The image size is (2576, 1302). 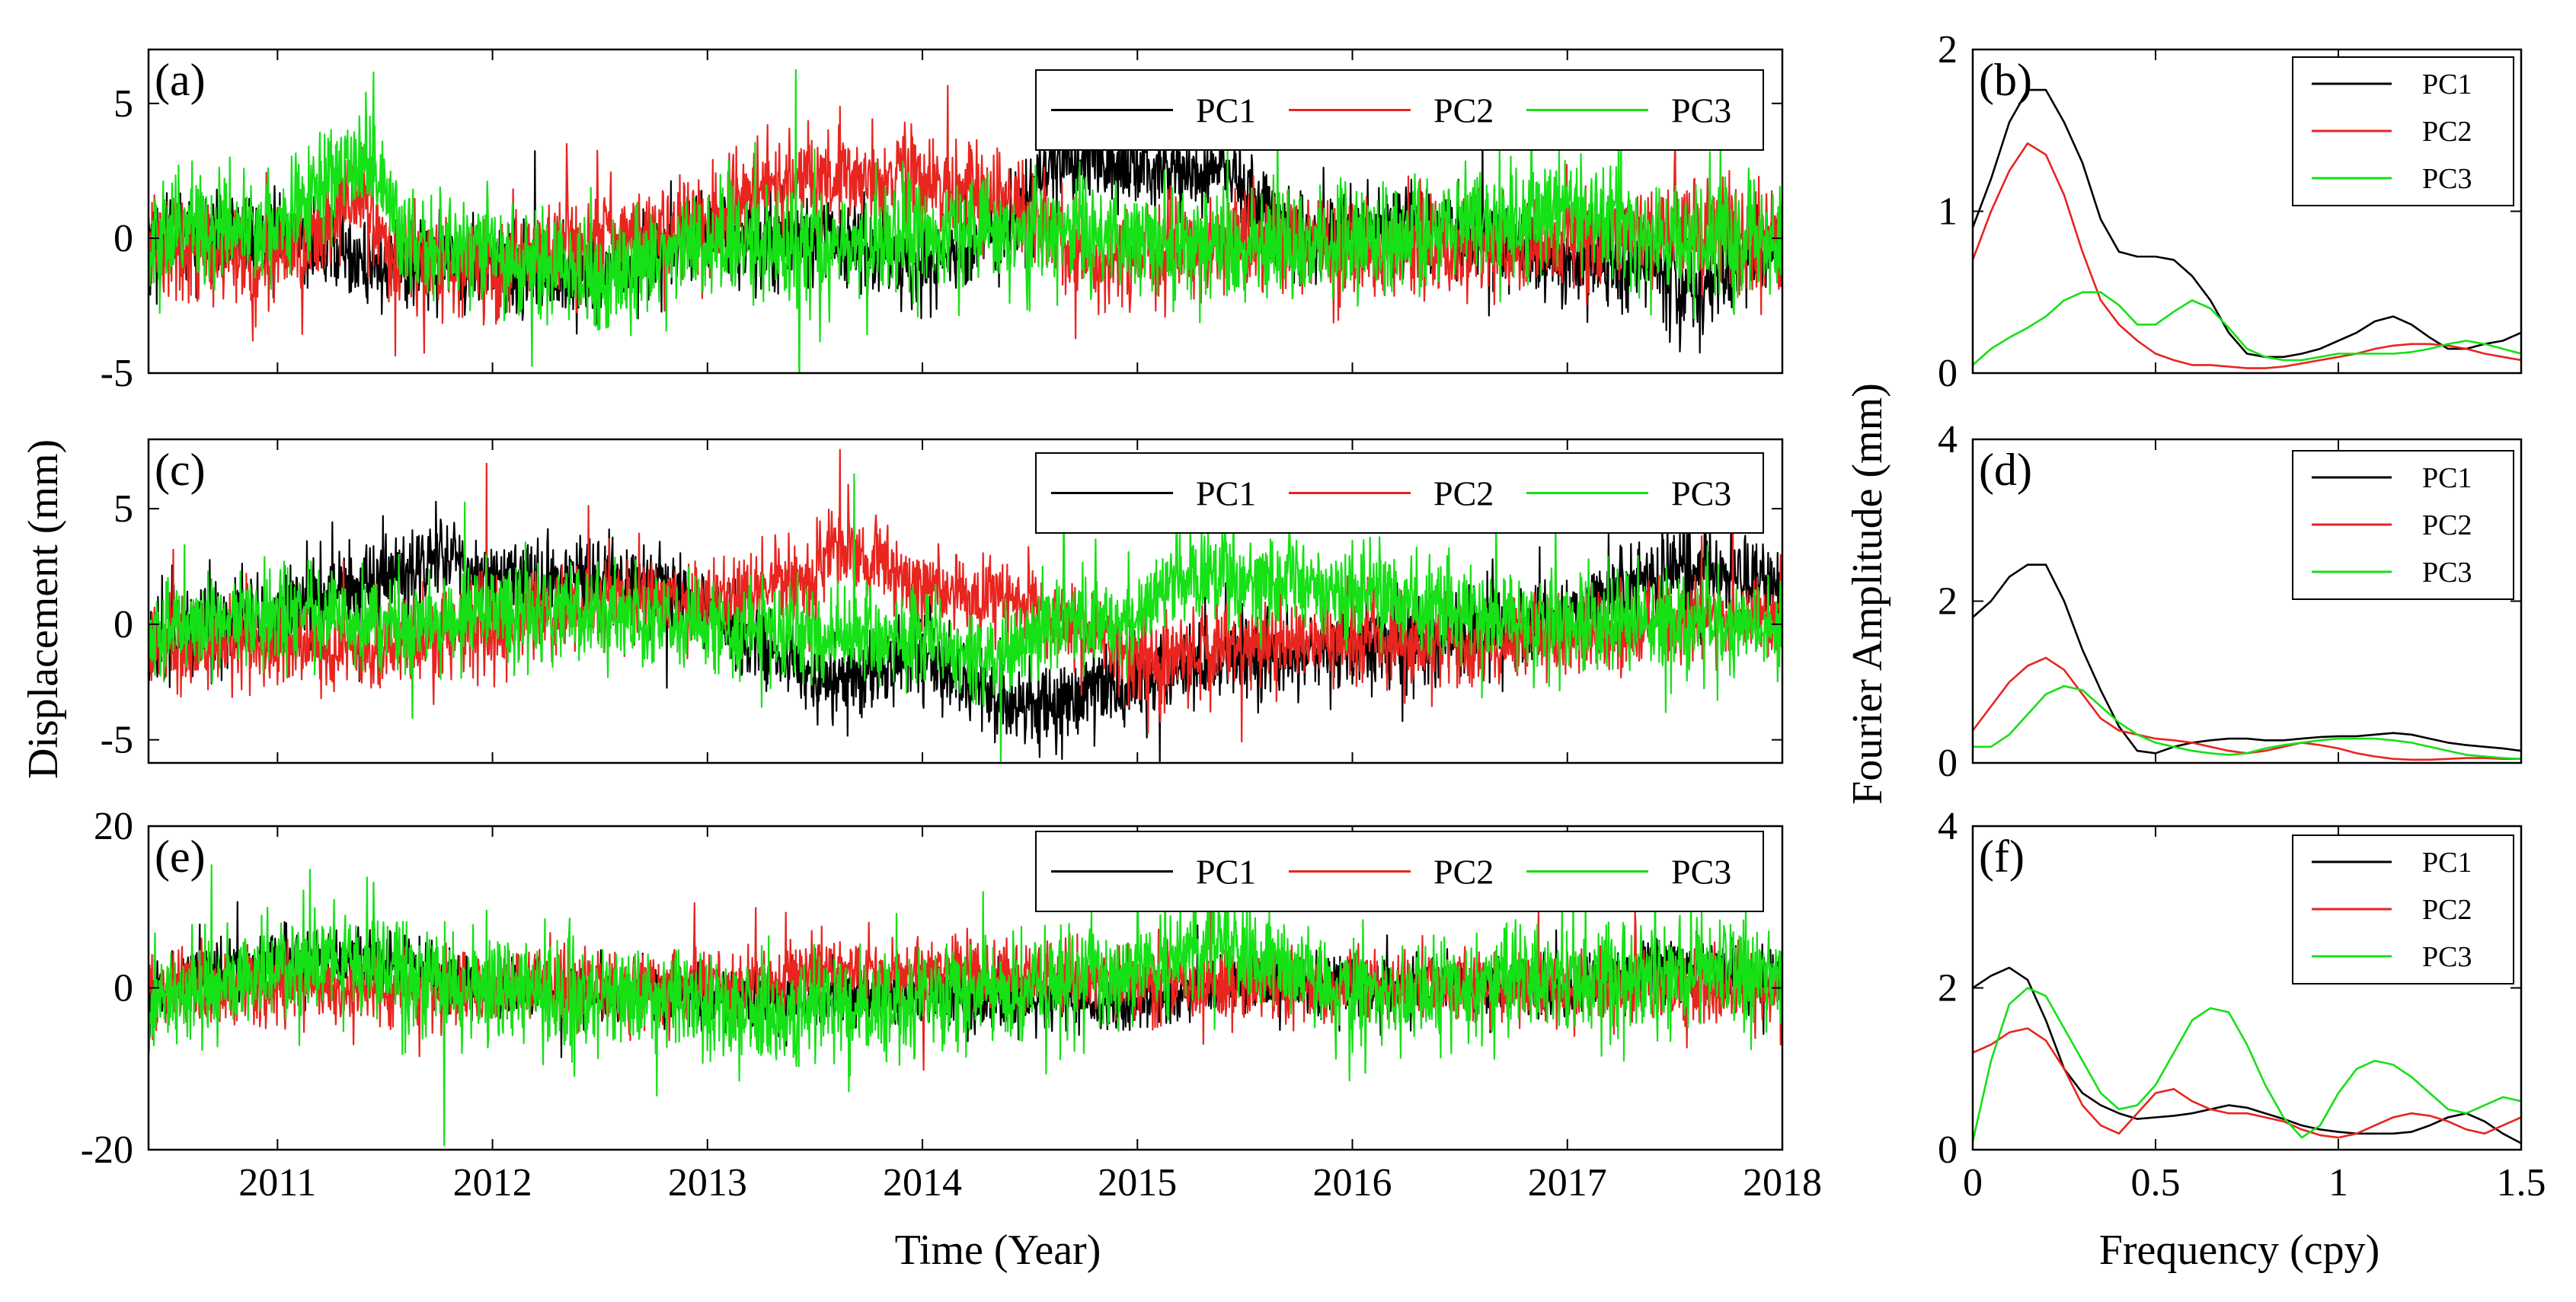 What do you see at coordinates (2239, 1250) in the screenshot?
I see `right-xlabel: Frequency (cpy)` at bounding box center [2239, 1250].